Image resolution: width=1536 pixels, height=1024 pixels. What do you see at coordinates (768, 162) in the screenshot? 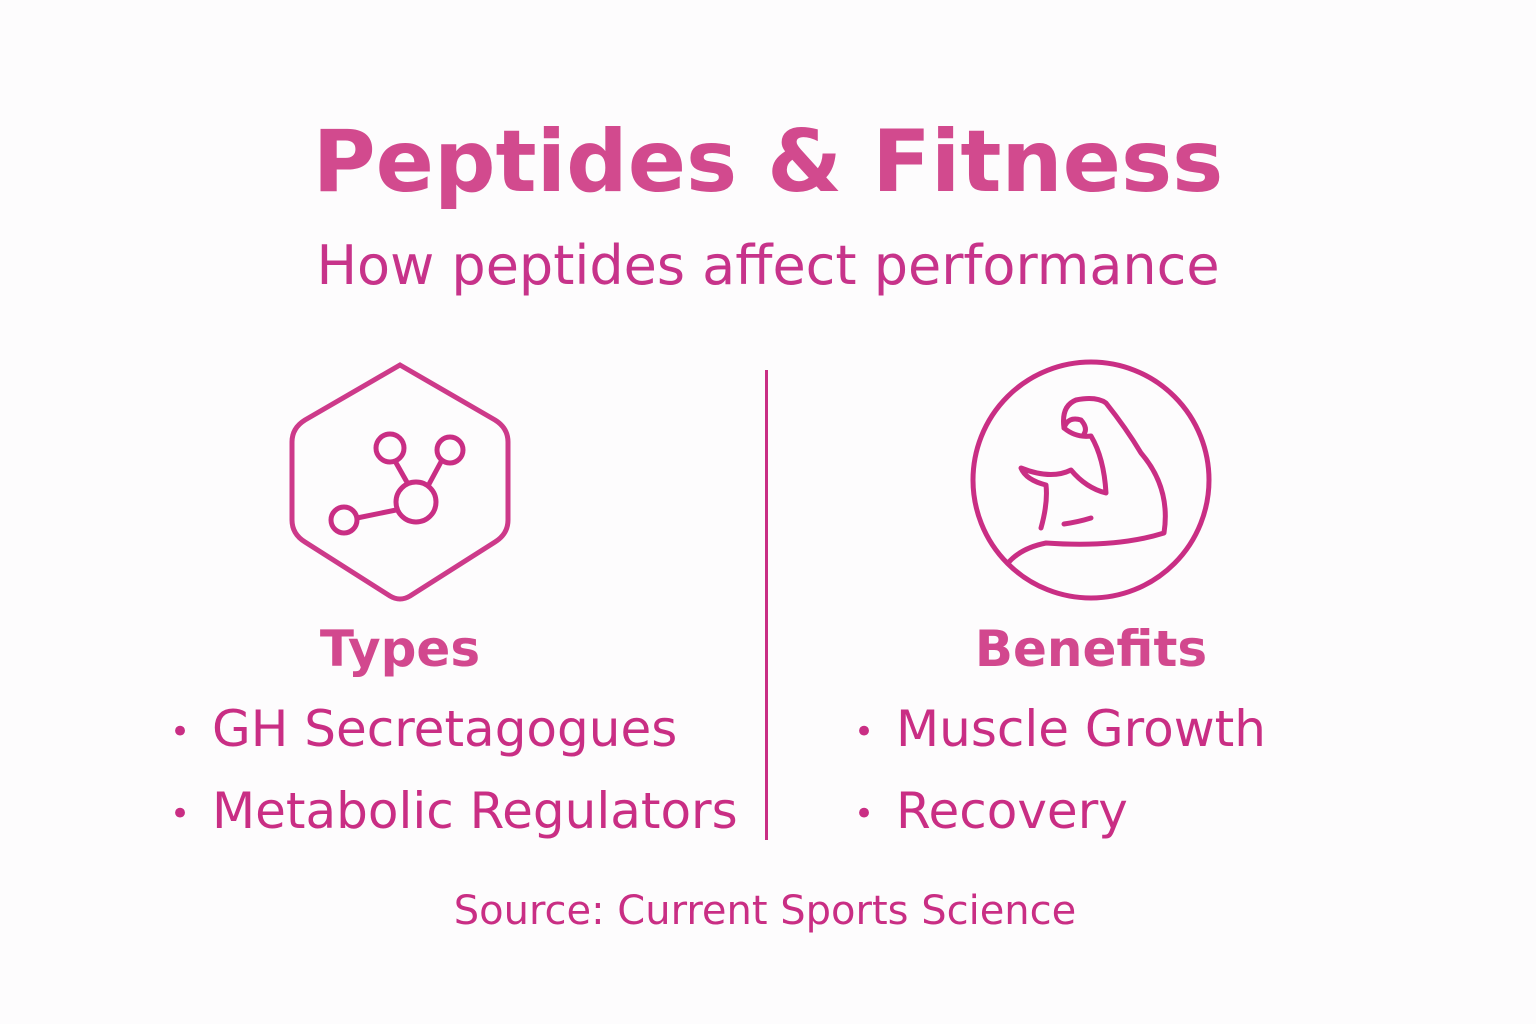
I see `title: Peptides & Fitness` at bounding box center [768, 162].